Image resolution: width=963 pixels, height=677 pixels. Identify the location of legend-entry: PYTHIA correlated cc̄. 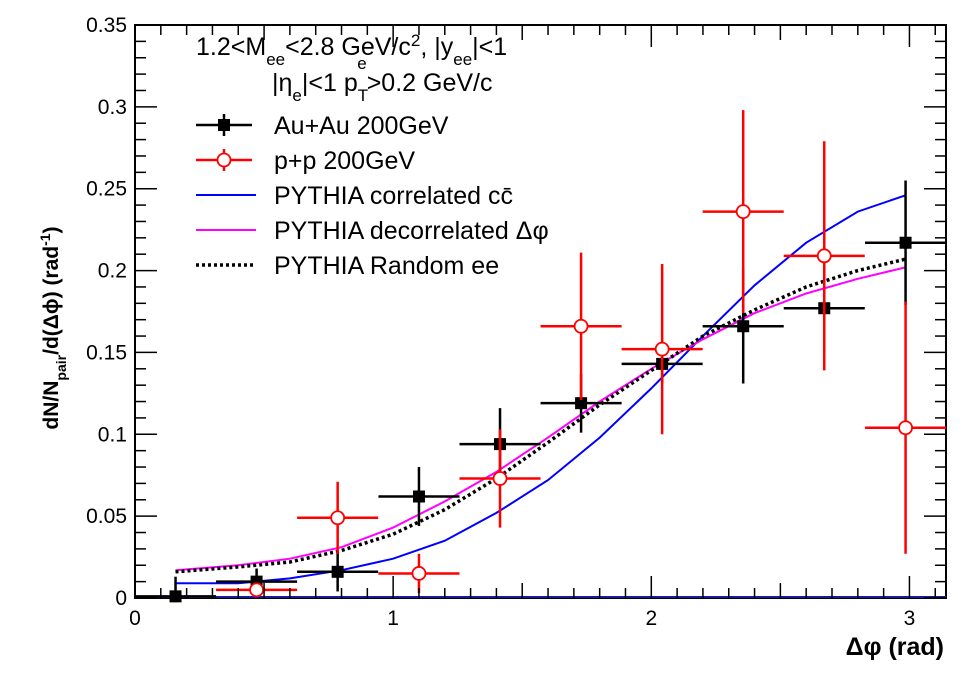
(354, 196).